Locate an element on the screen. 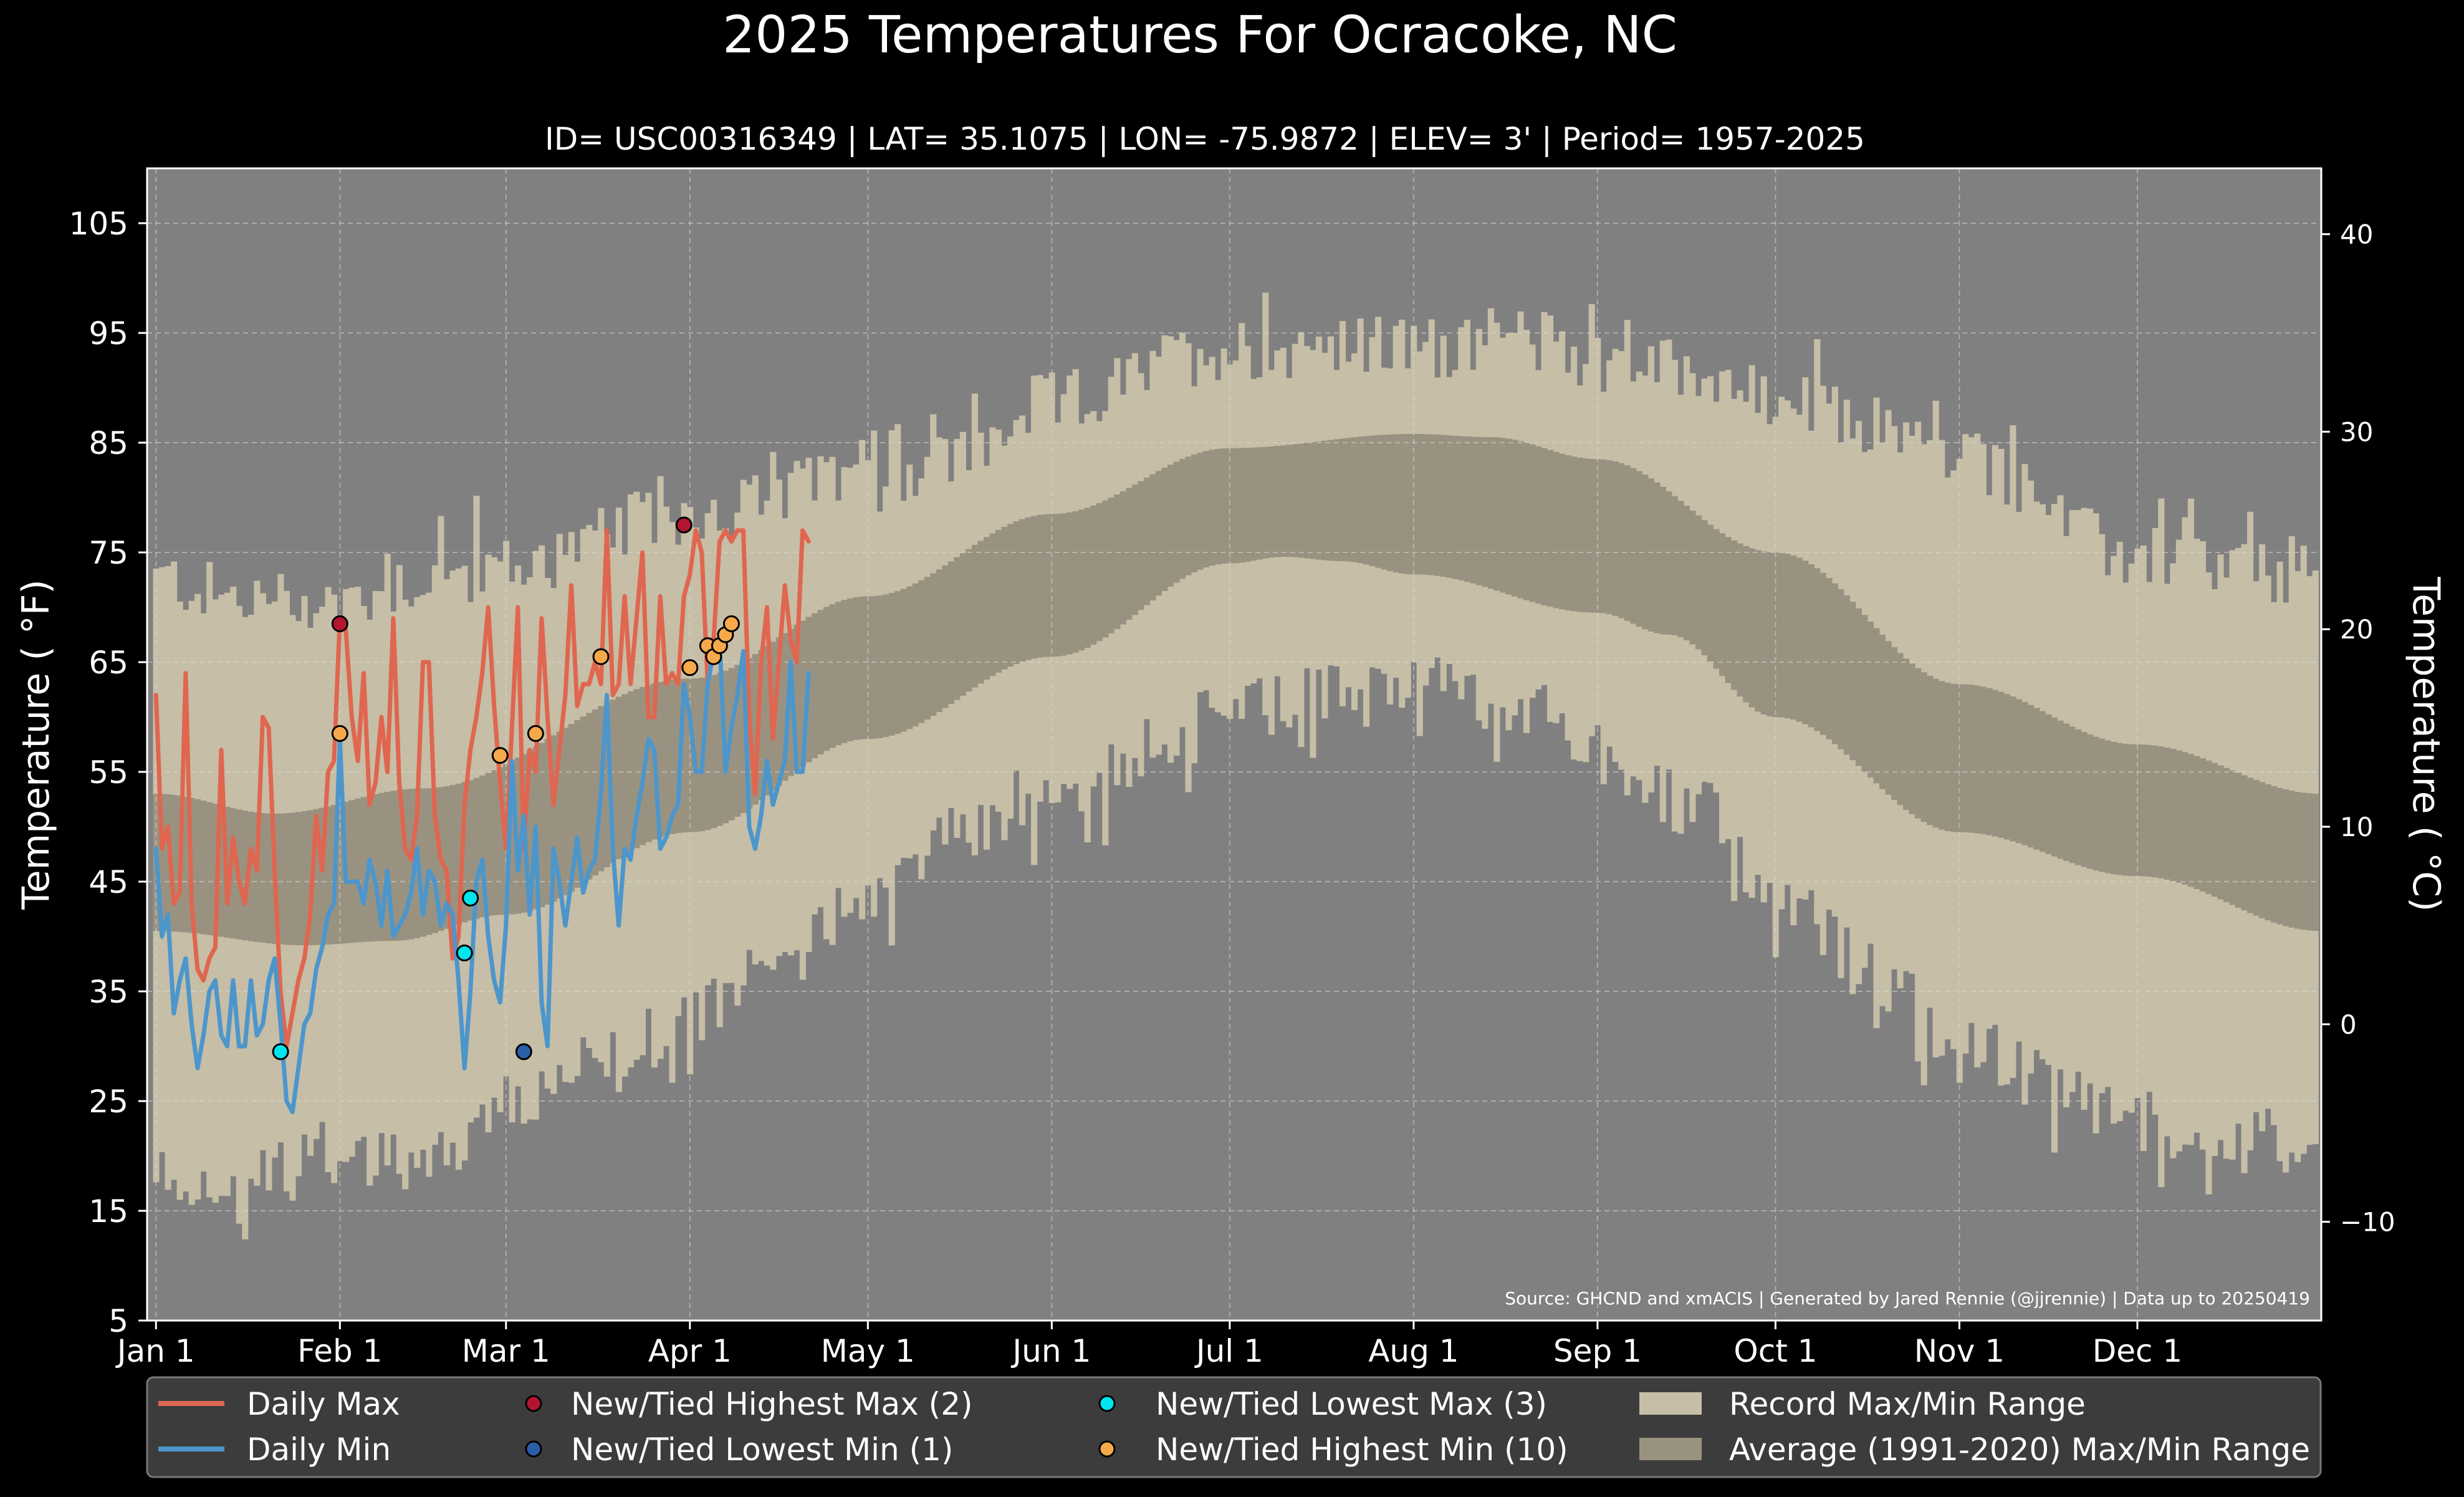 The width and height of the screenshot is (2464, 1497). x-tick-label: Jan 1 is located at coordinates (155, 1351).